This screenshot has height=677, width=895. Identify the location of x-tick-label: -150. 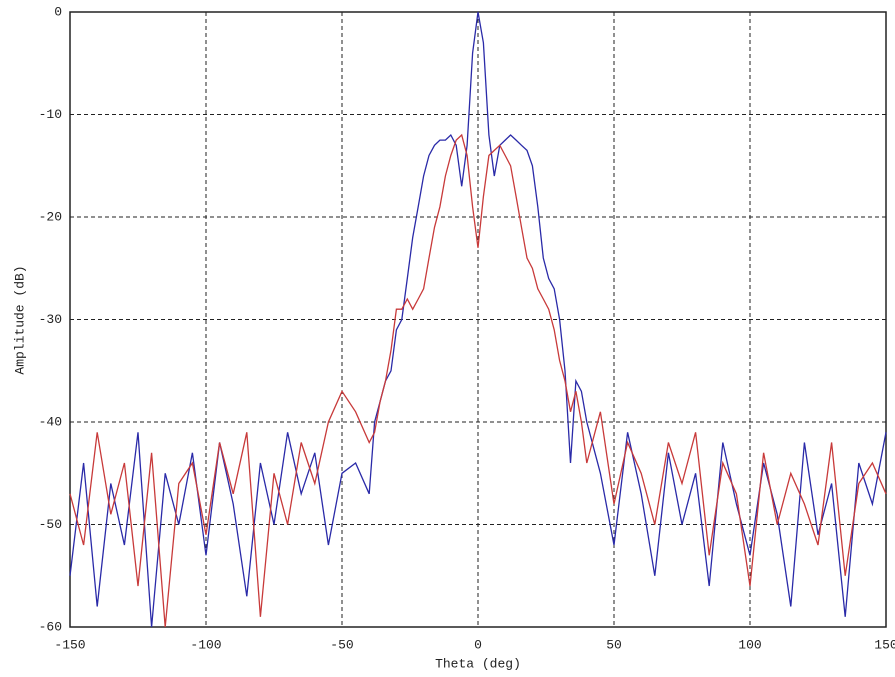
(69, 644).